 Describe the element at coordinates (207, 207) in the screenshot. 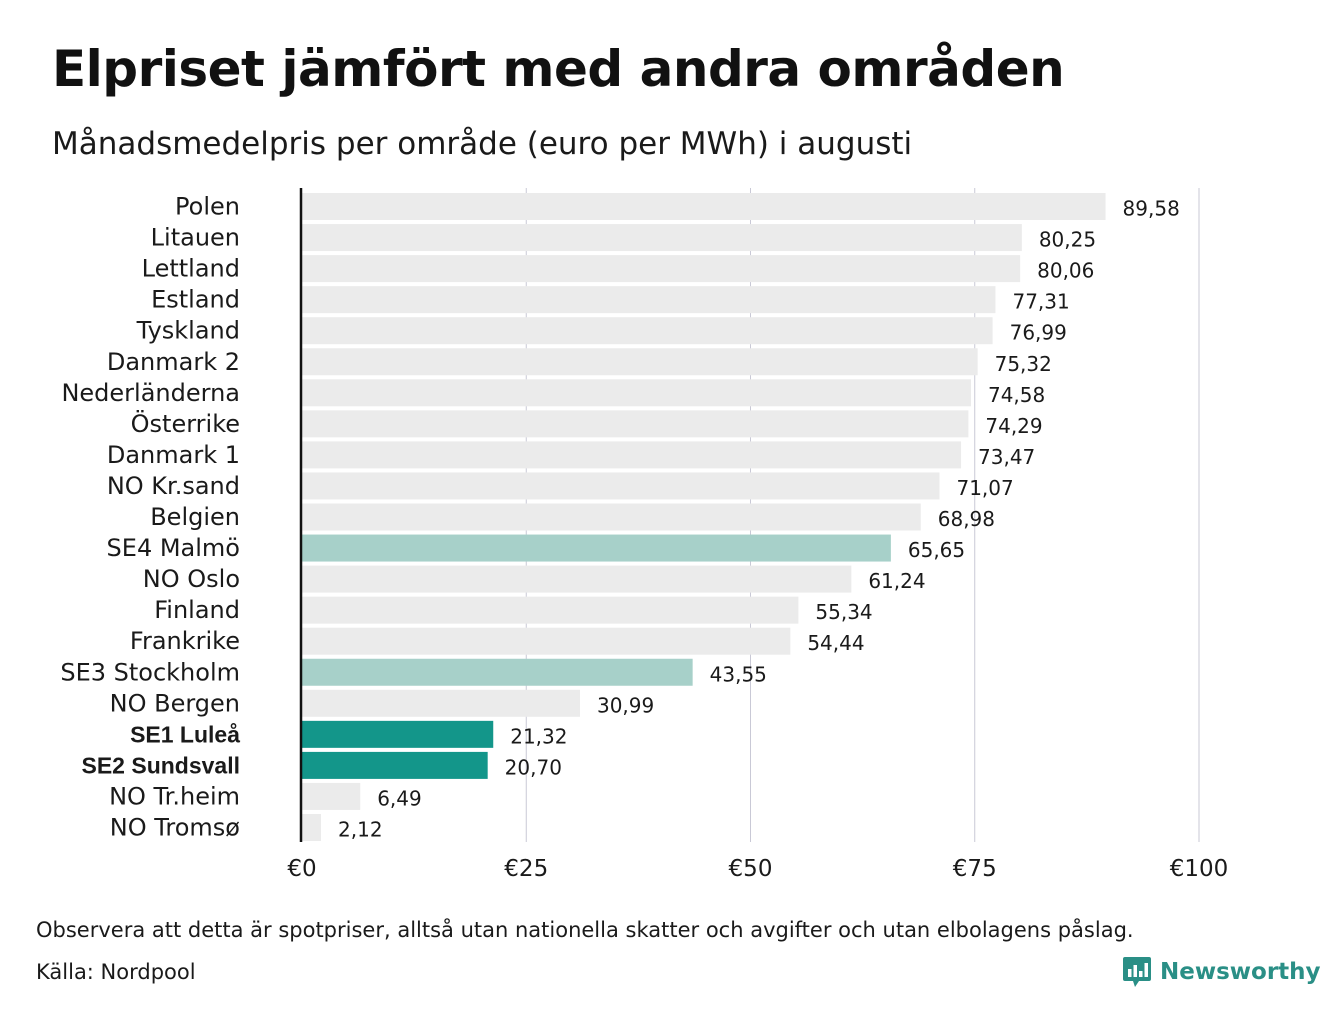

I see `category-label-0: Polen` at that location.